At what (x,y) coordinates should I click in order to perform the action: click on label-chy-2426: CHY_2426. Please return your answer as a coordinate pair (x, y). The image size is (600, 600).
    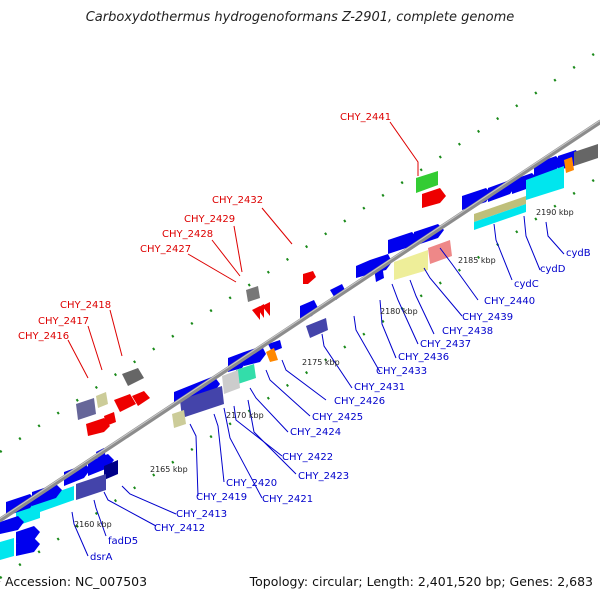
    Looking at the image, I should click on (359, 401).